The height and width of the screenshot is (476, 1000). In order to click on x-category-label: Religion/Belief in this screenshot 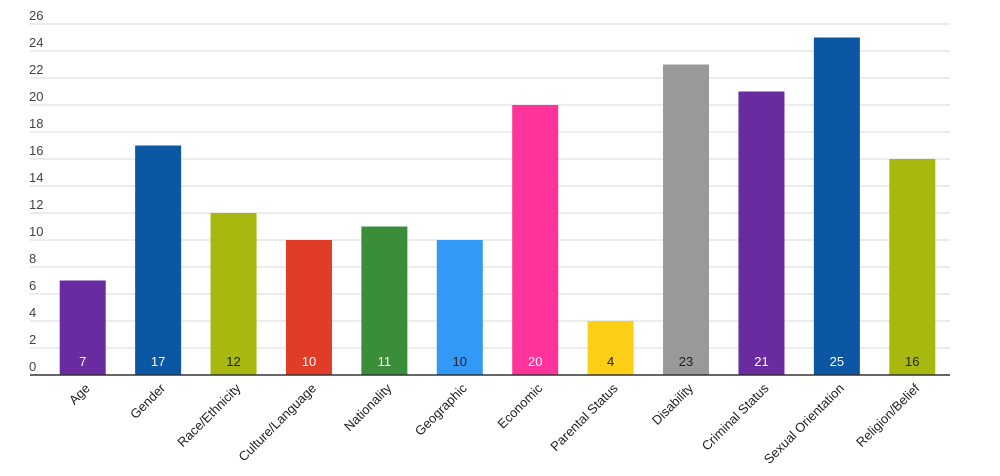, I will do `click(888, 415)`.